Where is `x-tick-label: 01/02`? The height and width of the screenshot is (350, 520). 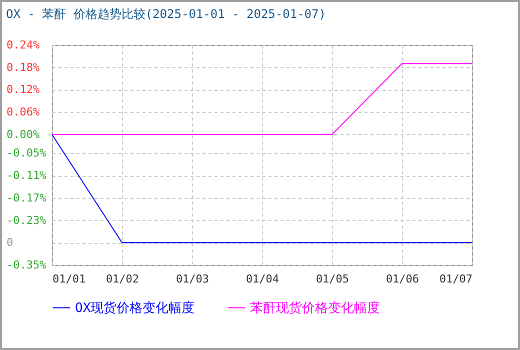 x-tick-label: 01/02 is located at coordinates (123, 279).